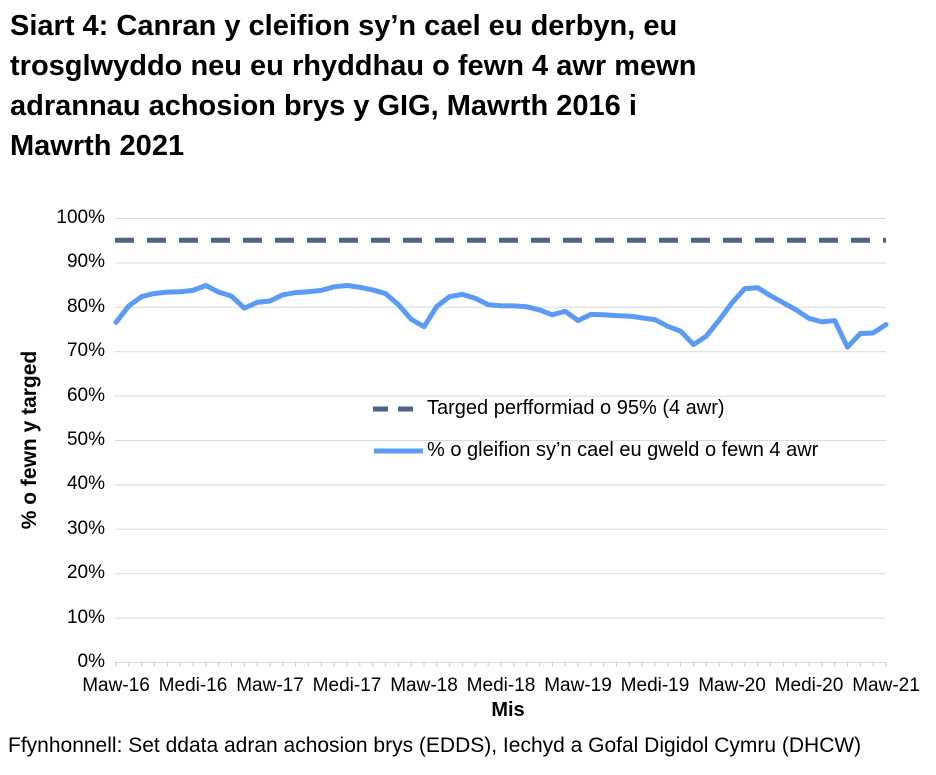 Image resolution: width=936 pixels, height=775 pixels. Describe the element at coordinates (116, 685) in the screenshot. I see `x-tick-label: Maw-16` at that location.